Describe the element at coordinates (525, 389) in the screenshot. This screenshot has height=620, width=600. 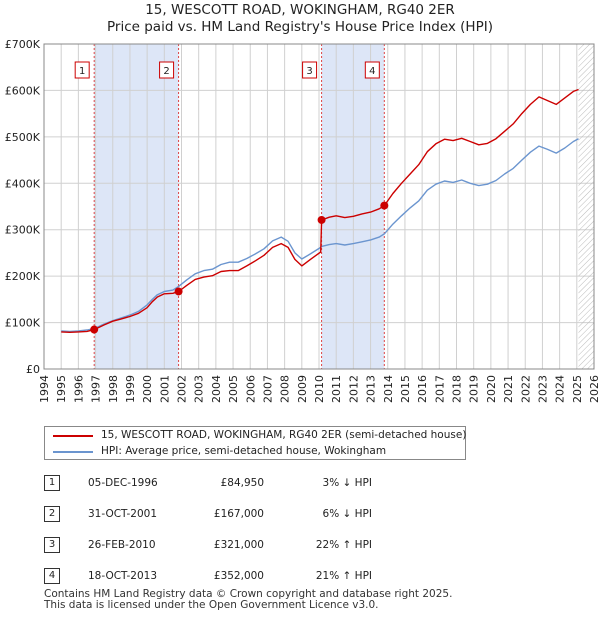
I see `x-tick-label: 2022` at that location.